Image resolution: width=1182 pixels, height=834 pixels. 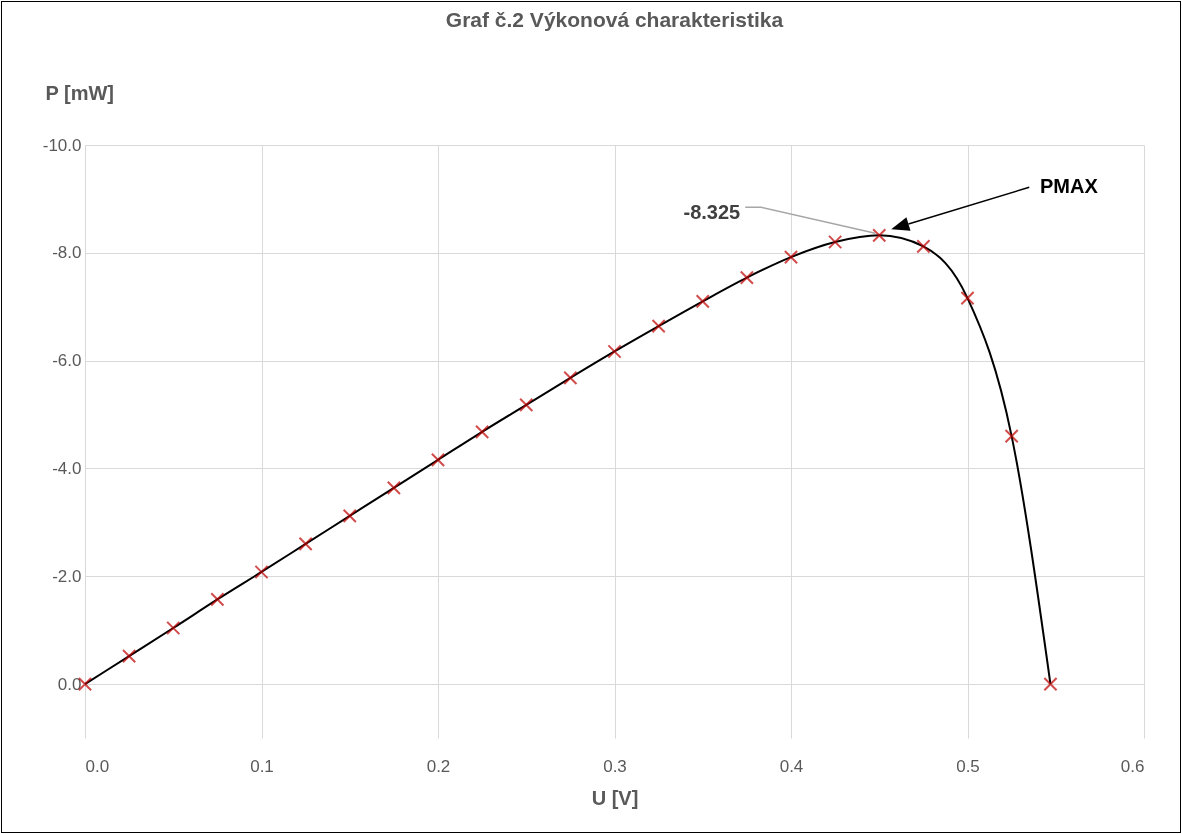 I want to click on data-label: -8.325, so click(x=712, y=212).